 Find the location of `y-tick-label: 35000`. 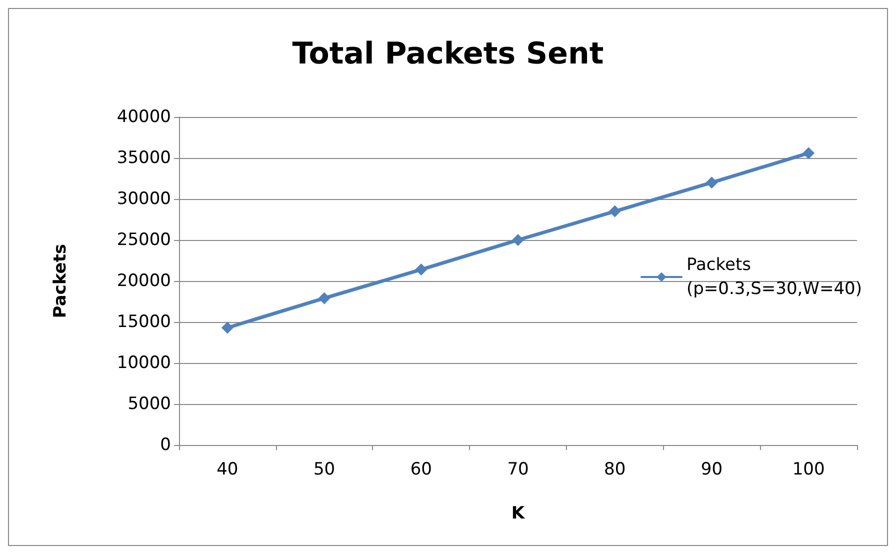

y-tick-label: 35000 is located at coordinates (143, 158).